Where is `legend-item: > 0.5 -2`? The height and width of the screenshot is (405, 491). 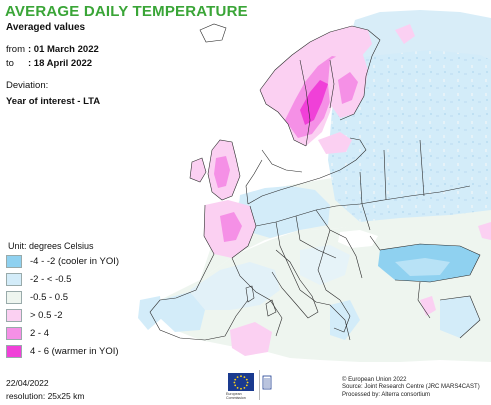
legend-item: > 0.5 -2 is located at coordinates (34, 315).